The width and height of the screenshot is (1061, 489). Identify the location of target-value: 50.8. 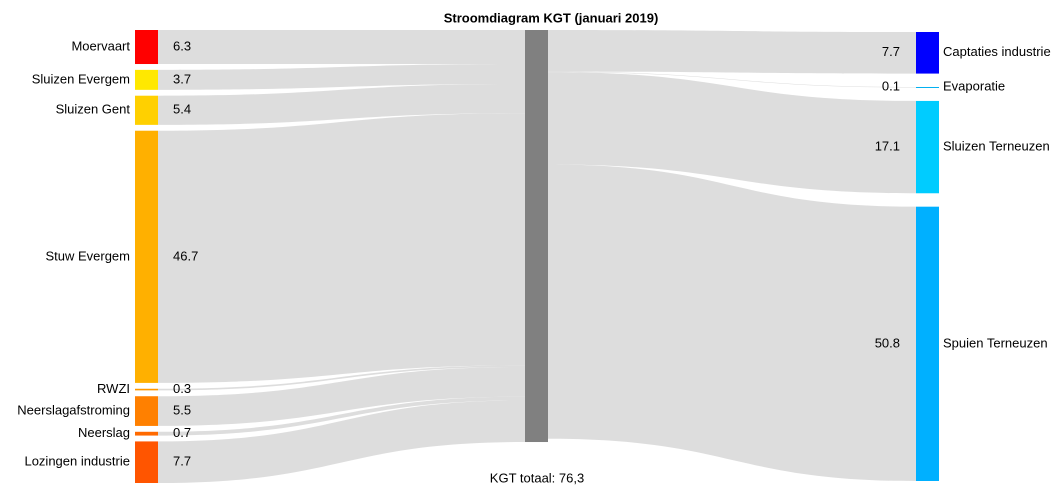
(887, 342).